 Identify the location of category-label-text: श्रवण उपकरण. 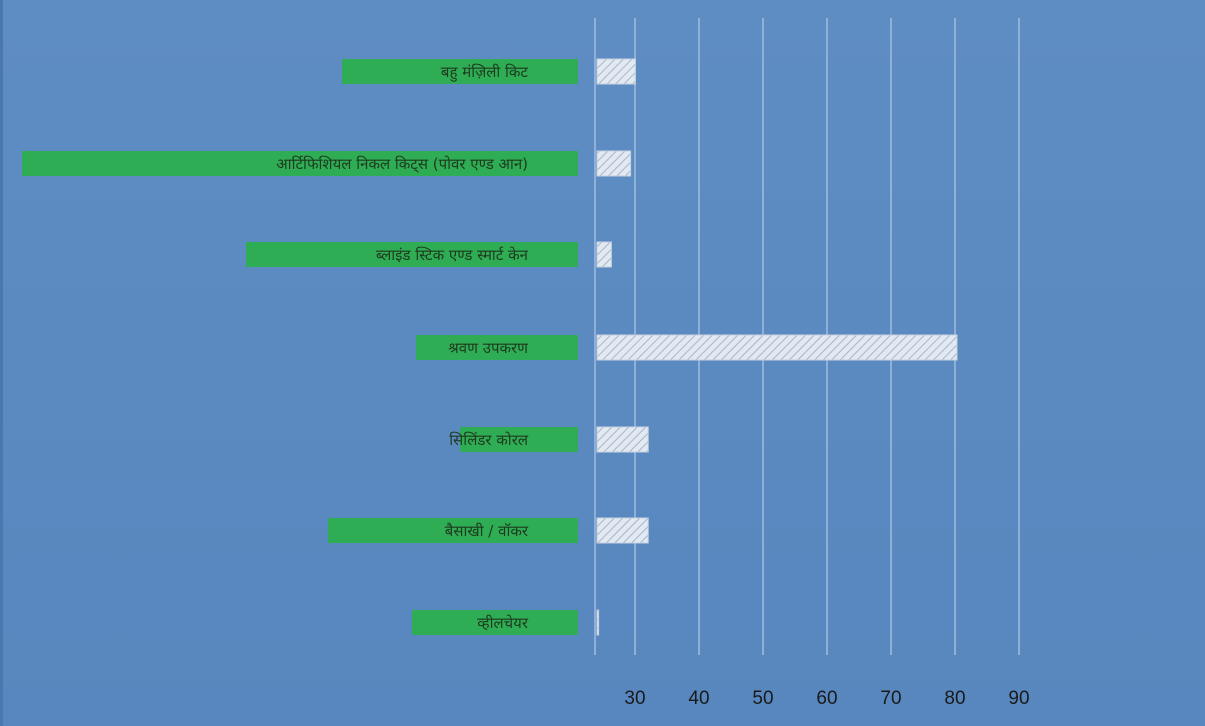
(488, 348).